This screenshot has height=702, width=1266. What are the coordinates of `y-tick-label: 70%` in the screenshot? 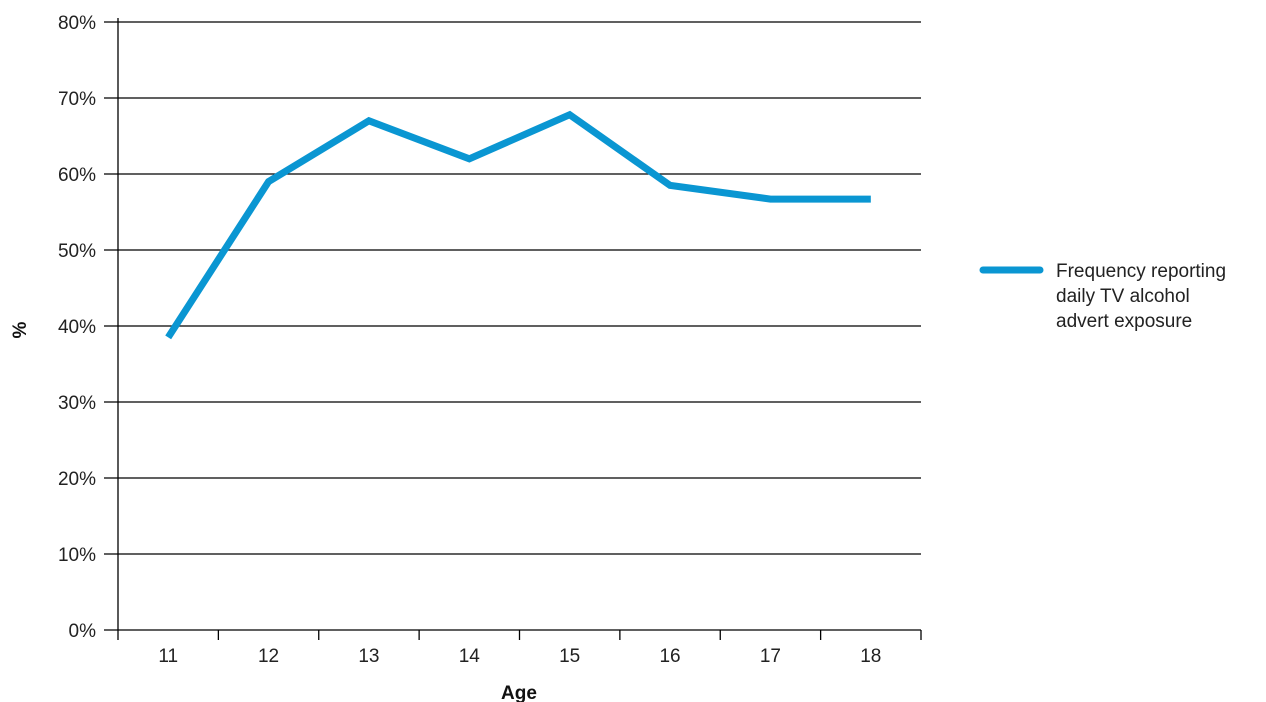 It's located at (77, 99).